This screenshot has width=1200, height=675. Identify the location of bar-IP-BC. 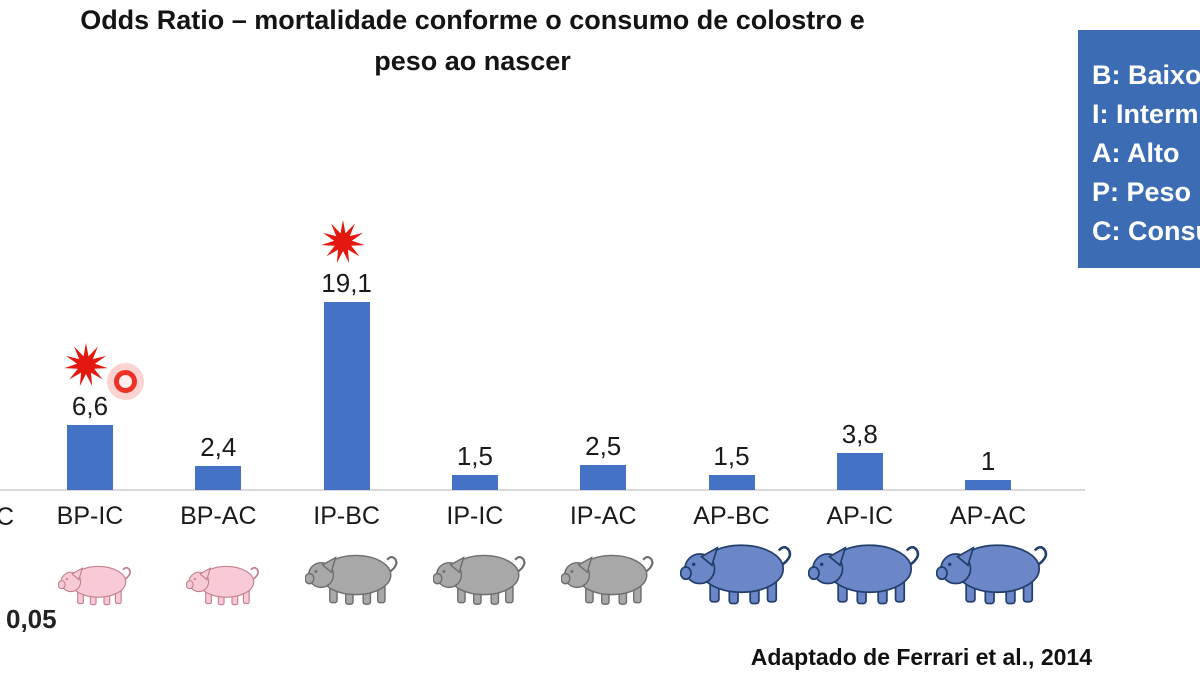
(346, 396).